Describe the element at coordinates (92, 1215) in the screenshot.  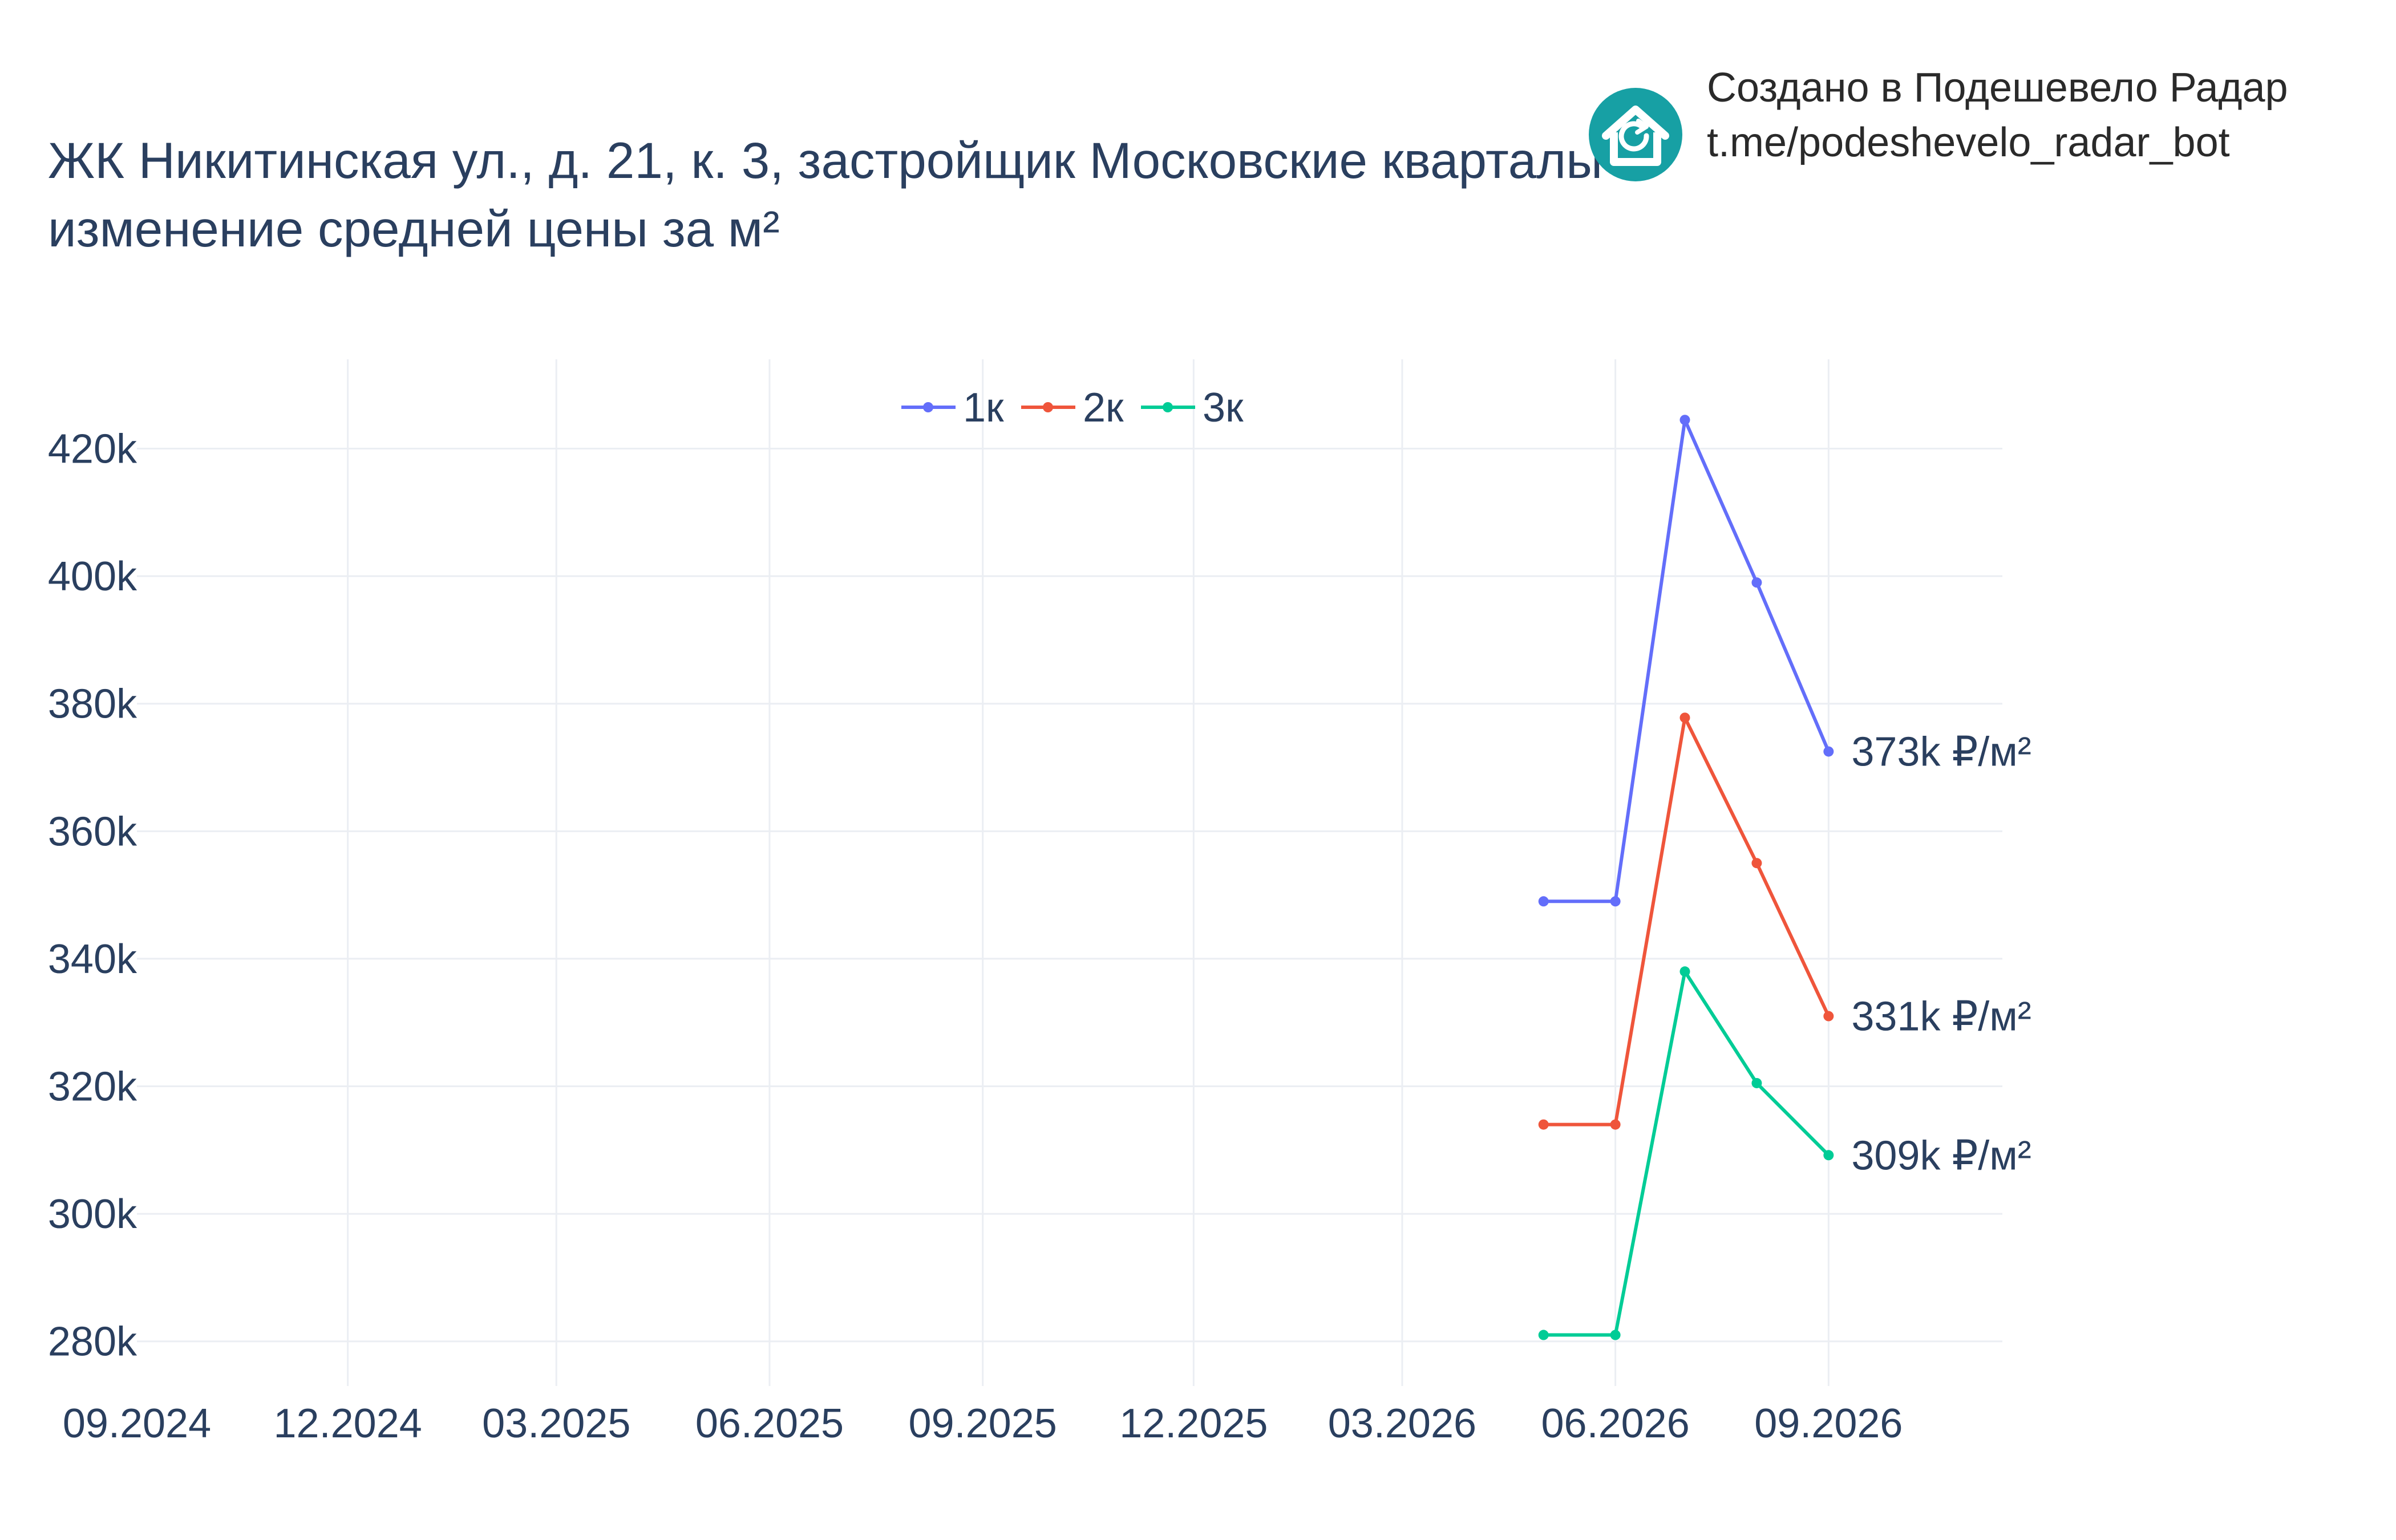
I see `y-tick-label: 300k` at that location.